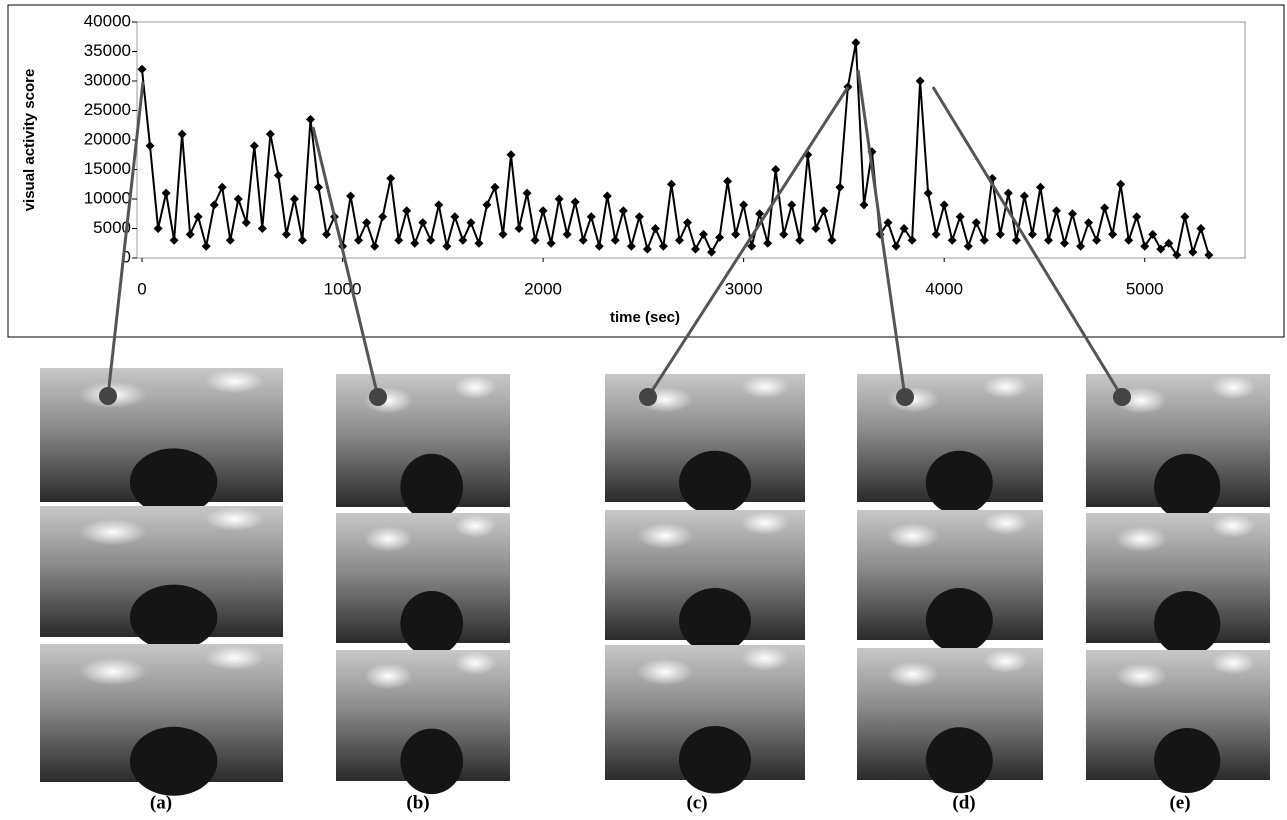 The height and width of the screenshot is (820, 1287). Describe the element at coordinates (107, 109) in the screenshot. I see `y-tick-label: 25000` at that location.